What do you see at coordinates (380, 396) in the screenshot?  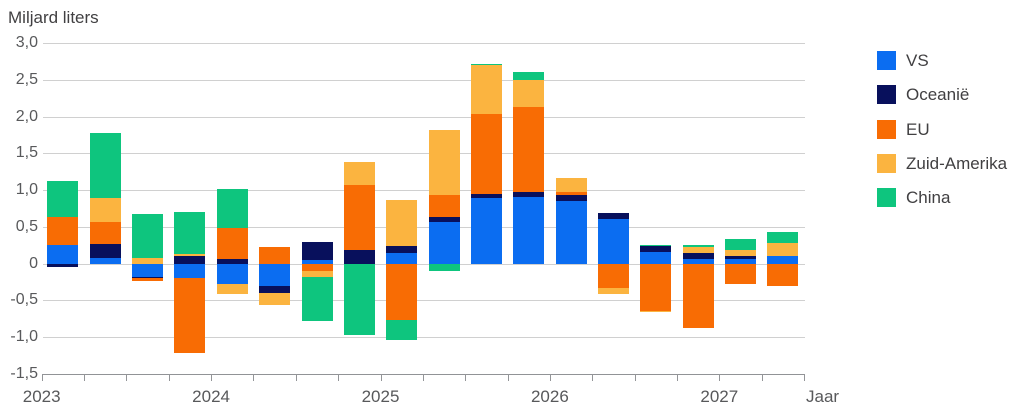 I see `x-axis-year-label: 2025` at bounding box center [380, 396].